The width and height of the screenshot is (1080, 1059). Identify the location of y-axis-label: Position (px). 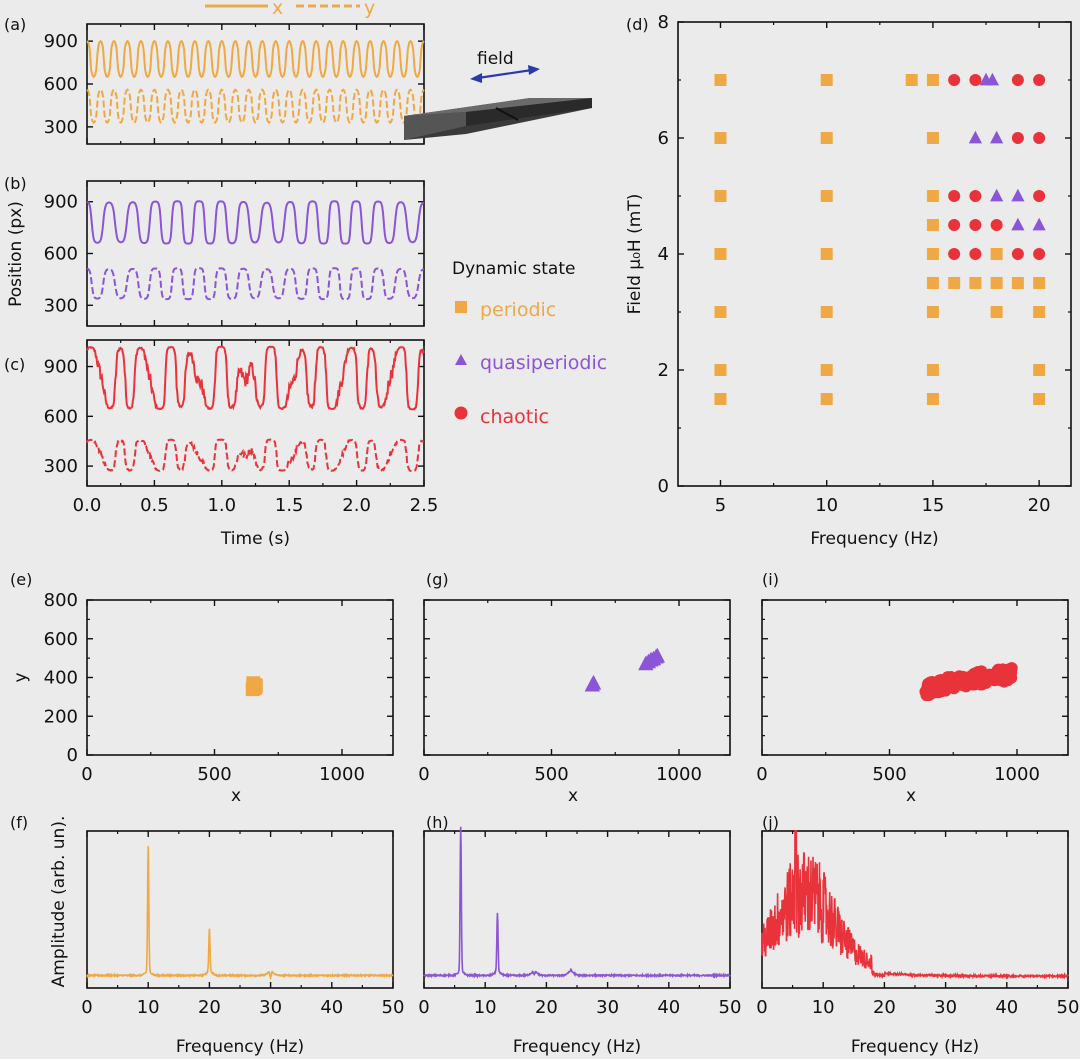
(16, 254).